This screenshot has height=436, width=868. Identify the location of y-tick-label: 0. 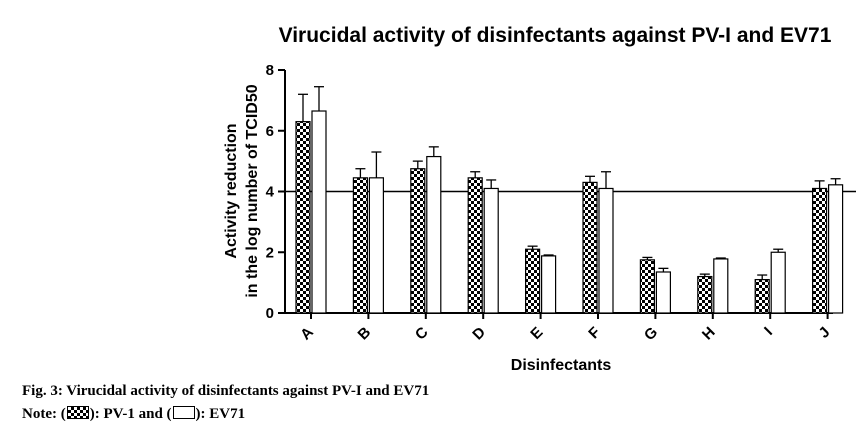
(270, 313).